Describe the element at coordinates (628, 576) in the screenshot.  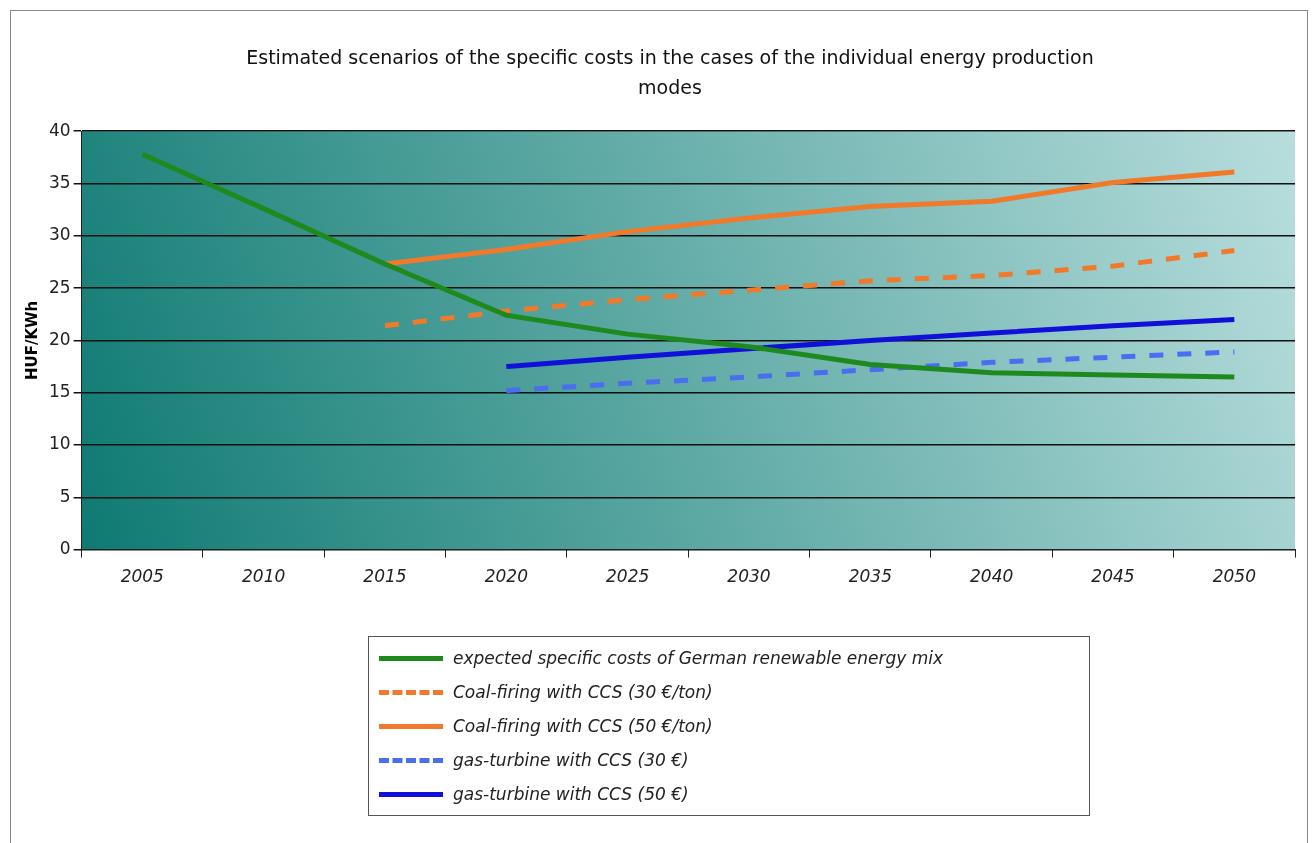
I see `x-tick-label: 2025` at that location.